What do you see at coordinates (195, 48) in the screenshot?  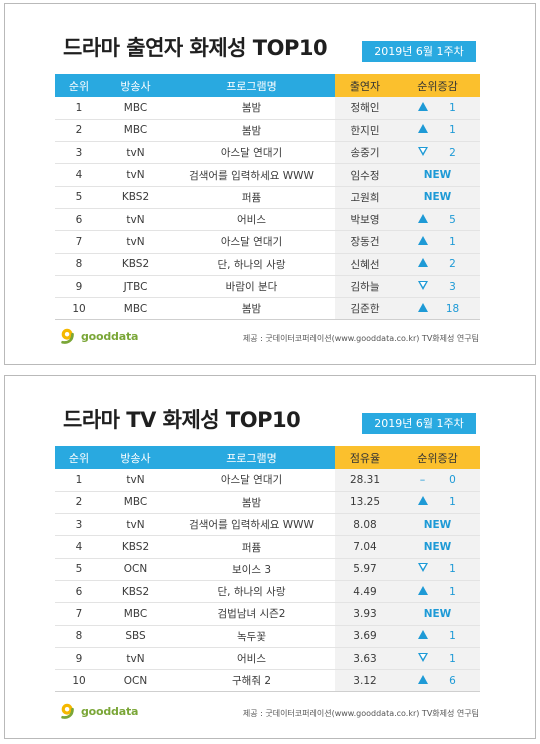 I see `panel-title: 드라마 출연자 화제성 TOP10` at bounding box center [195, 48].